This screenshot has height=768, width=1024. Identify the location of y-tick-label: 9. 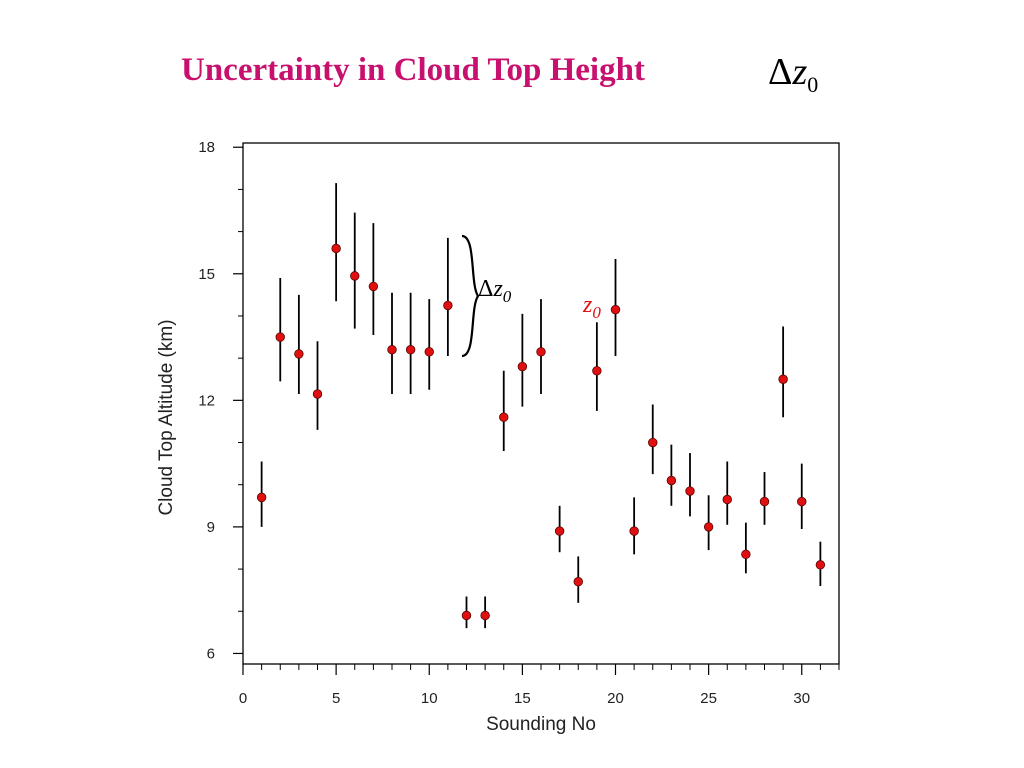
(211, 527).